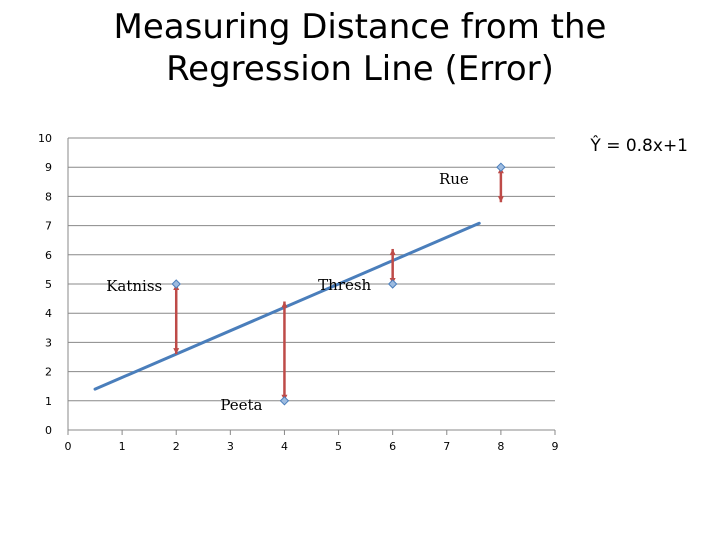 Image resolution: width=720 pixels, height=540 pixels. Describe the element at coordinates (454, 179) in the screenshot. I see `point-label-rue: Rue` at that location.